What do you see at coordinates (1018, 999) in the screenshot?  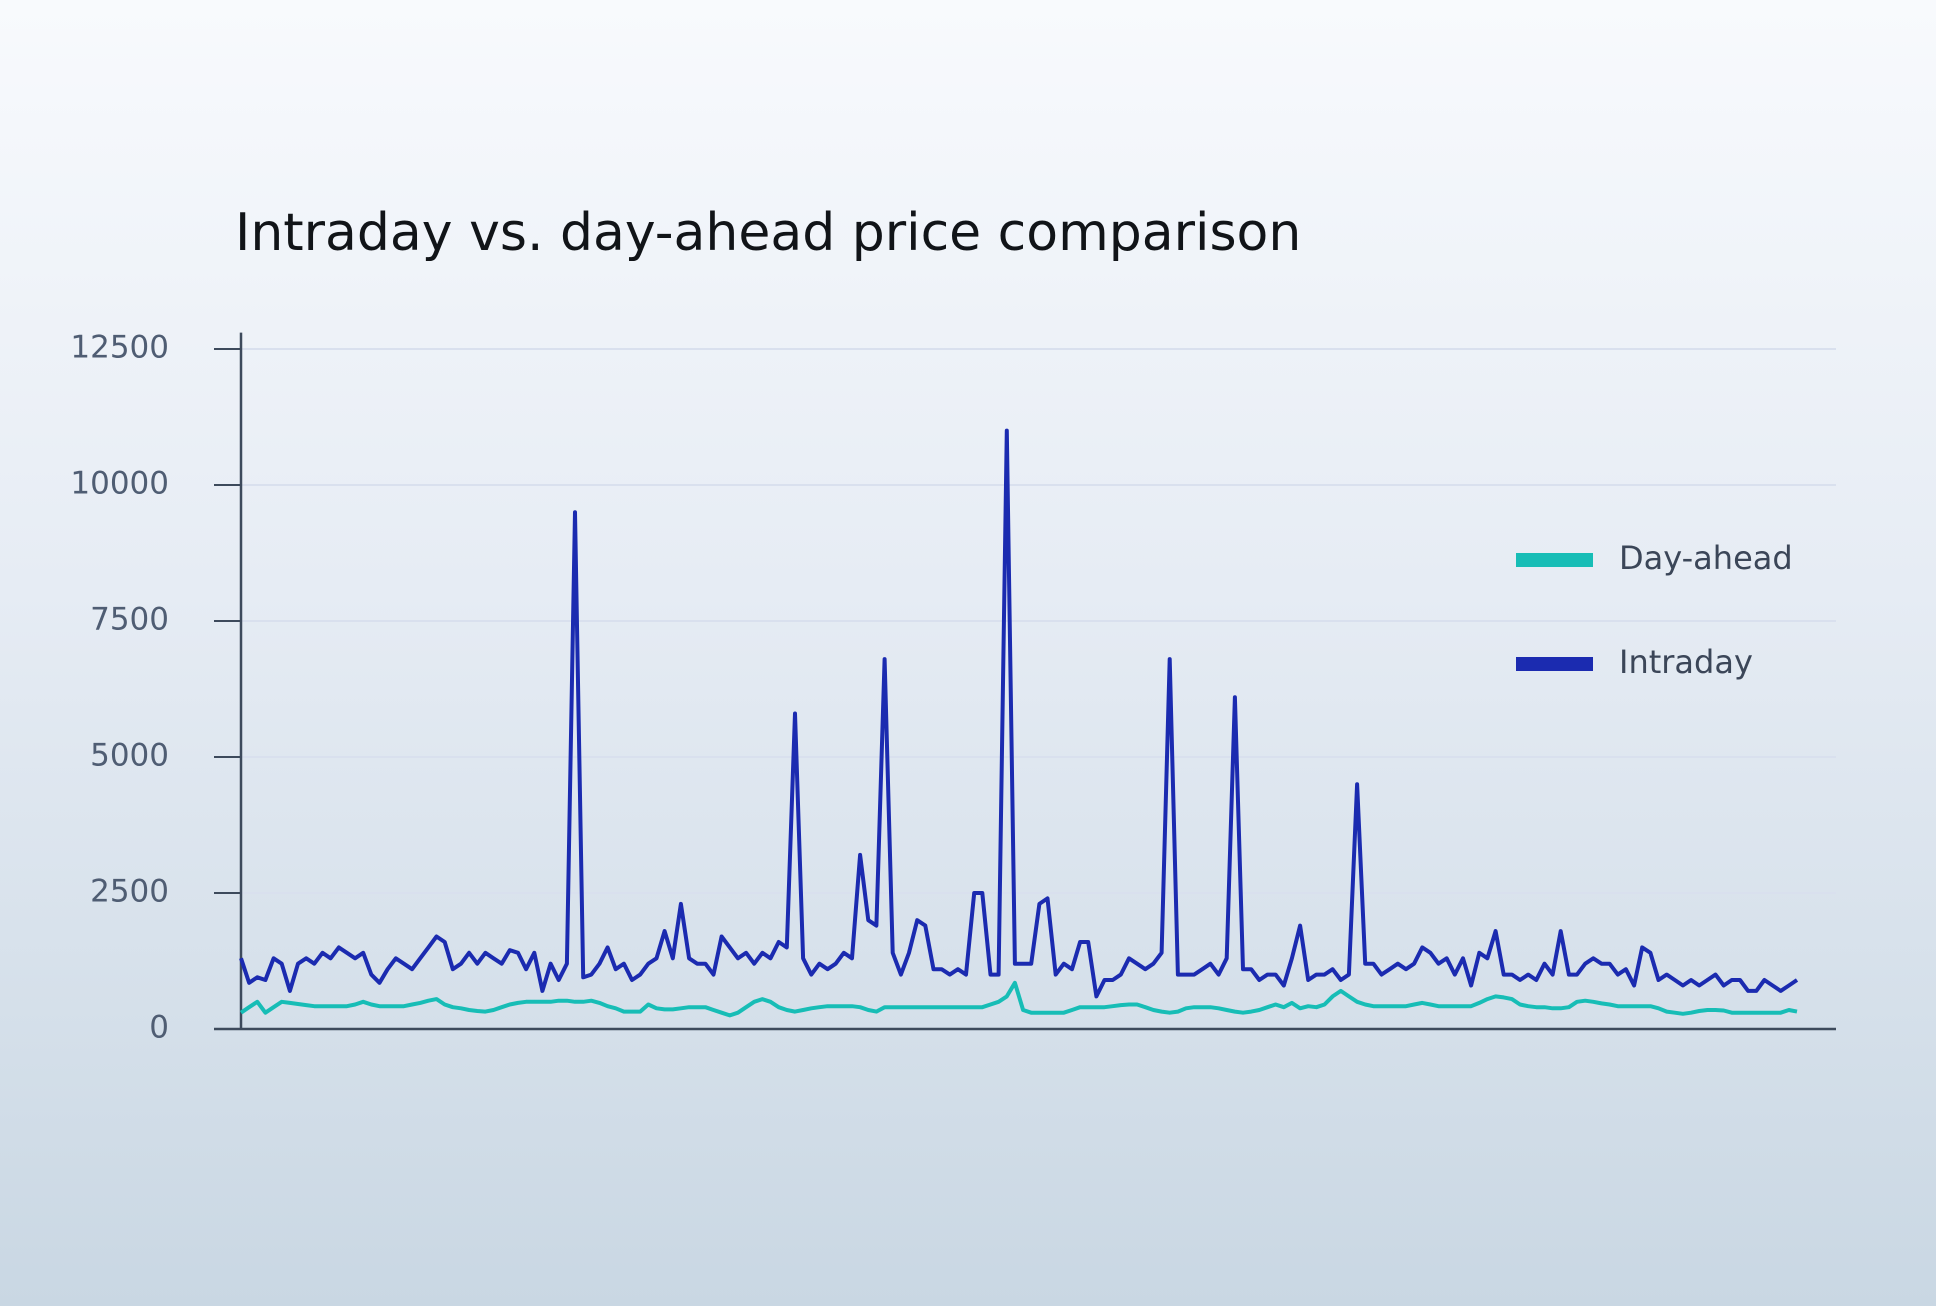 I see `series-line` at bounding box center [1018, 999].